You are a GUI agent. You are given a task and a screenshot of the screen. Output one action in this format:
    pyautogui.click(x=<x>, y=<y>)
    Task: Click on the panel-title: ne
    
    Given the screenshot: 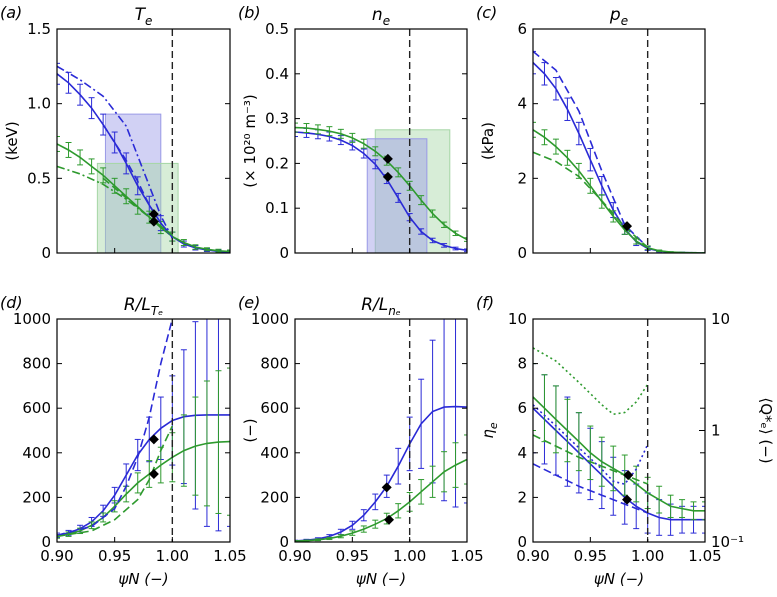 What is the action you would take?
    pyautogui.click(x=381, y=16)
    